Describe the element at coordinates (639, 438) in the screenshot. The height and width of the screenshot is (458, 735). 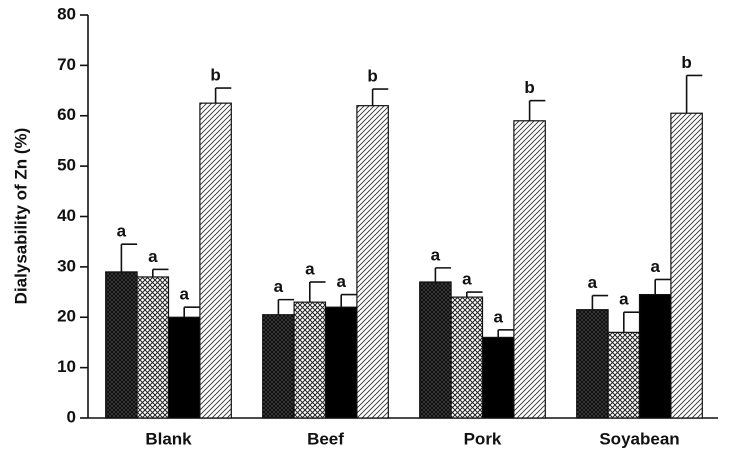
I see `x-tick-label: Soyabean` at that location.